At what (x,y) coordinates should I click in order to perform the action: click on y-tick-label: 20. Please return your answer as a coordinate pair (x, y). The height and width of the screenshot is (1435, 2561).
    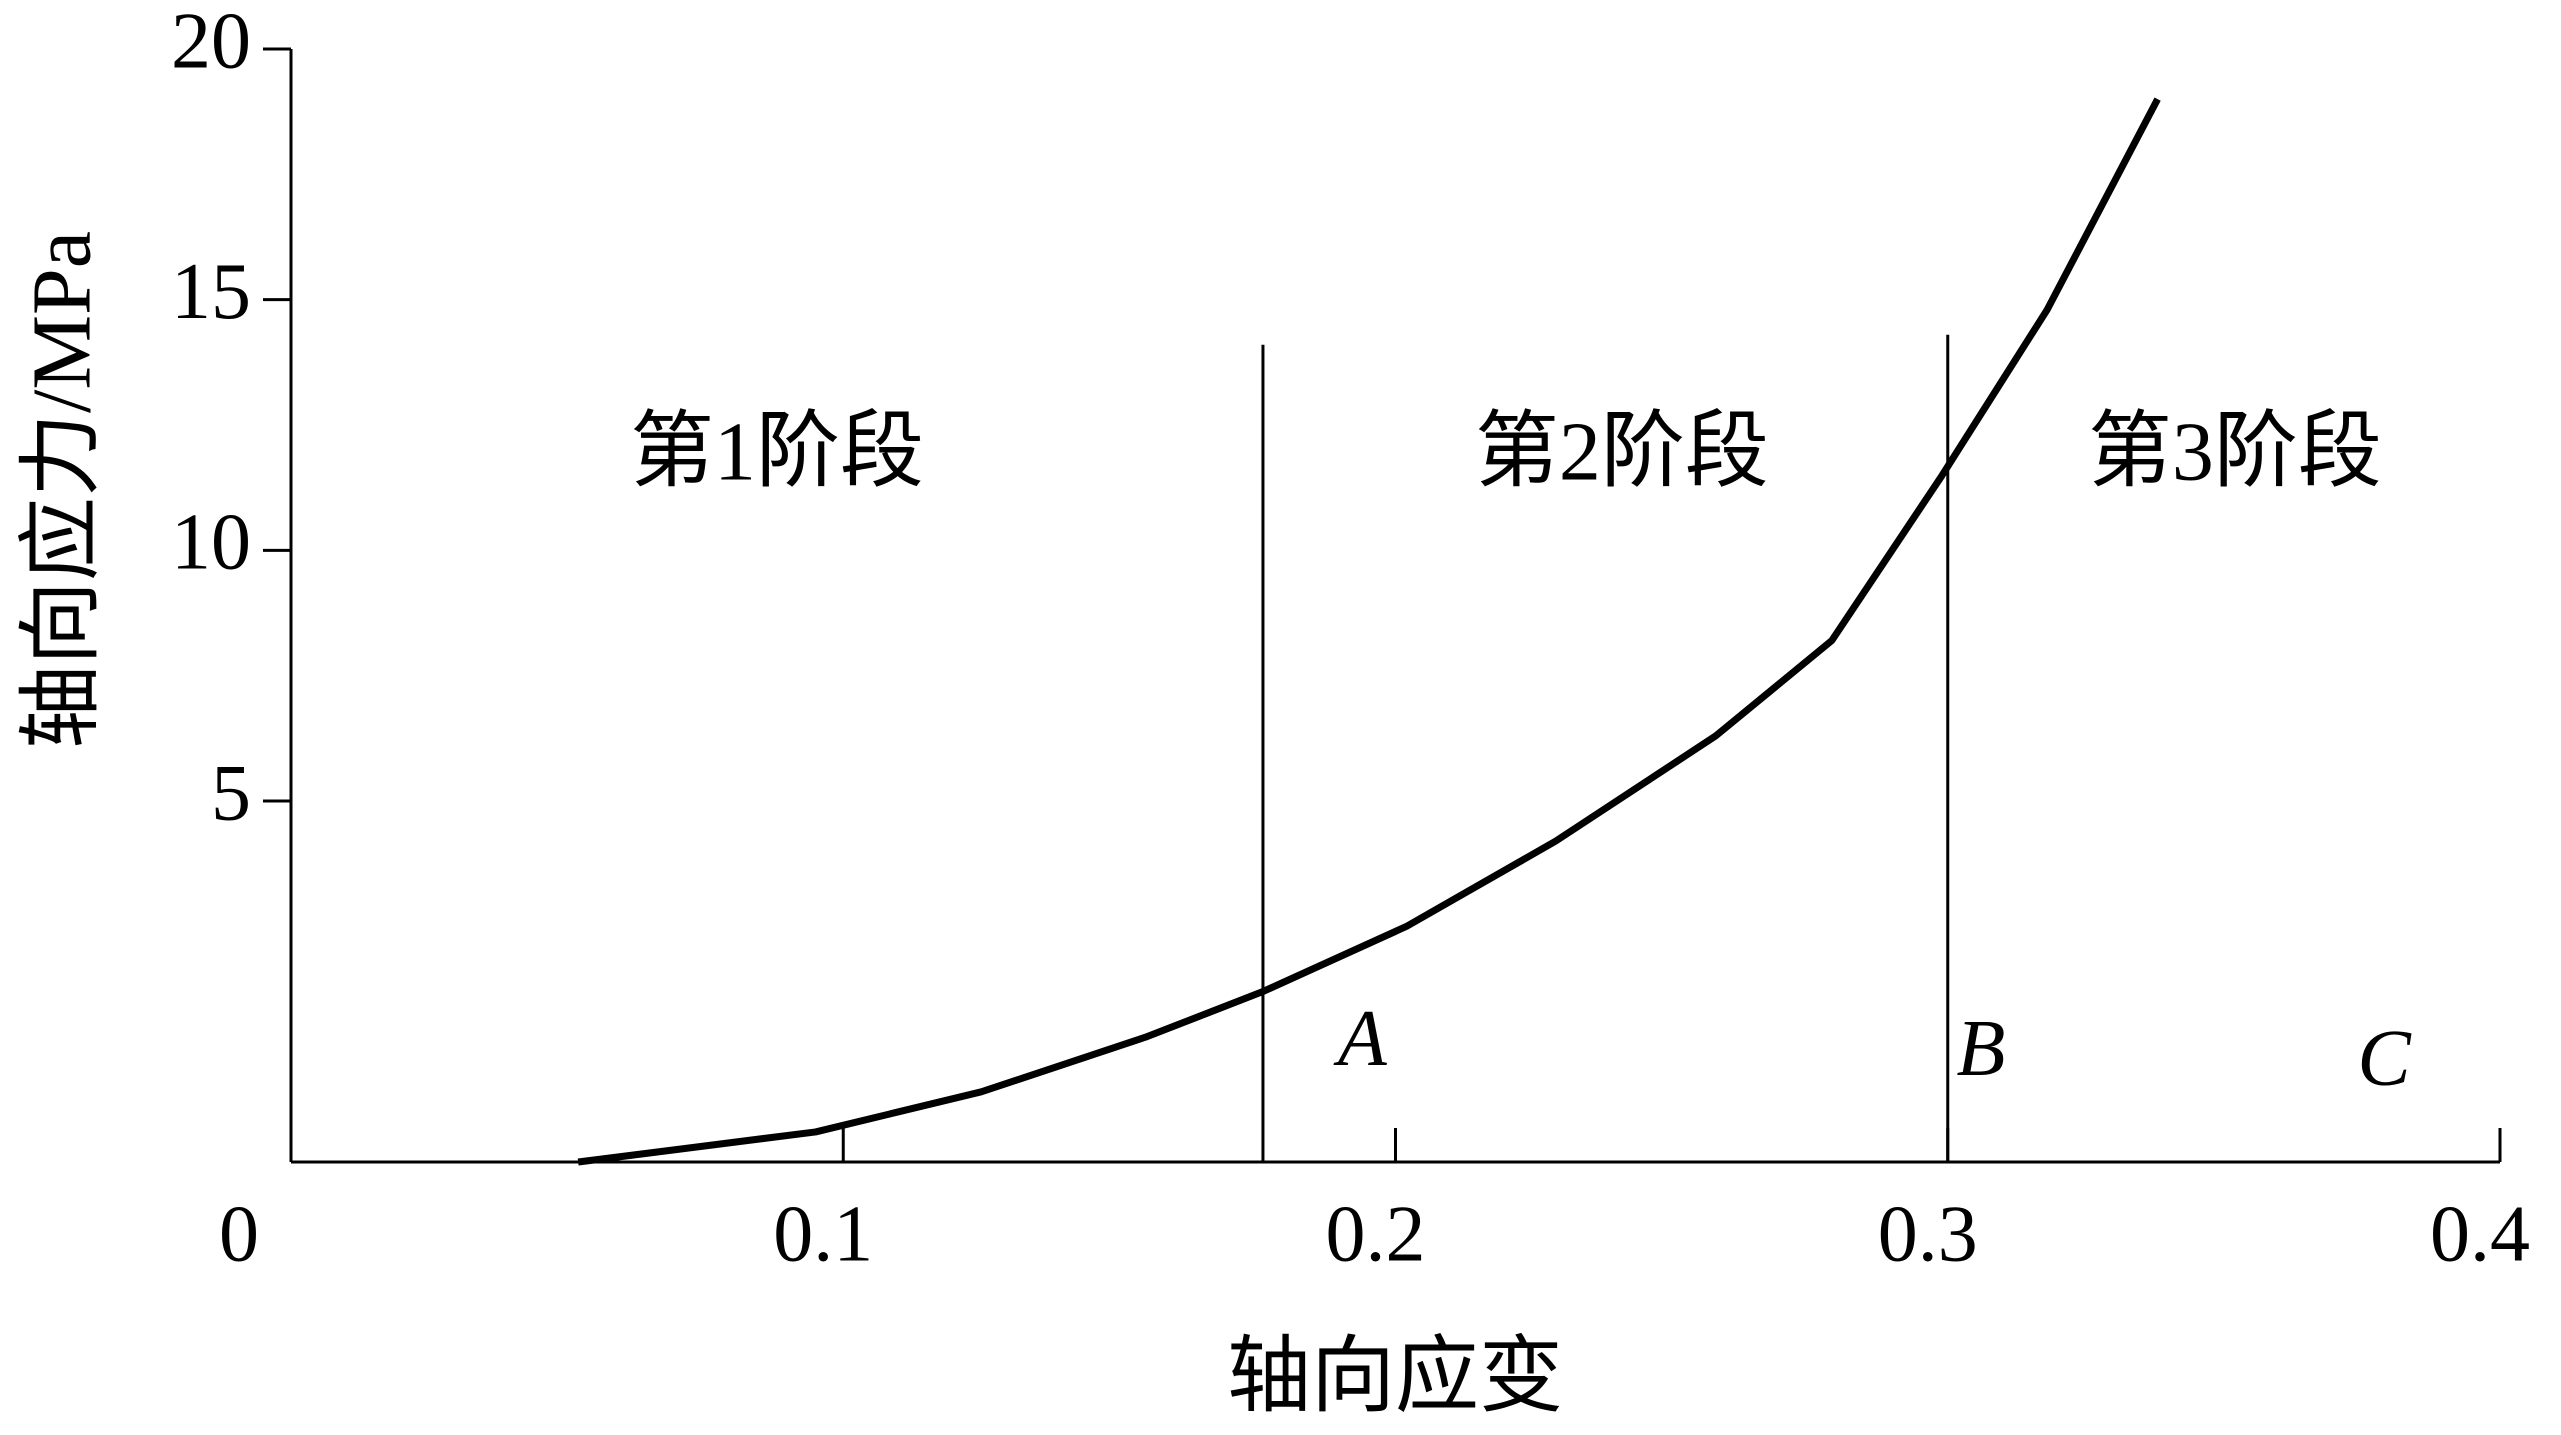
    Looking at the image, I should click on (211, 42).